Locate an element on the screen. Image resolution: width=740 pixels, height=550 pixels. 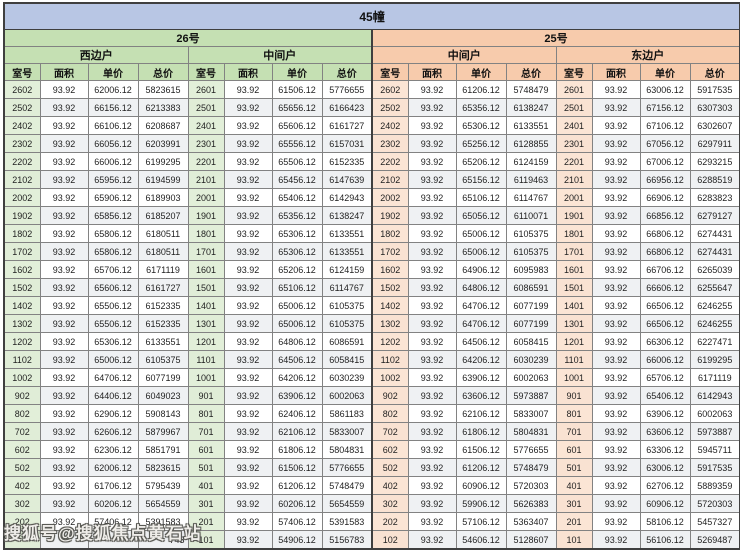
cell-total-price: 5795439 is located at coordinates (163, 485).